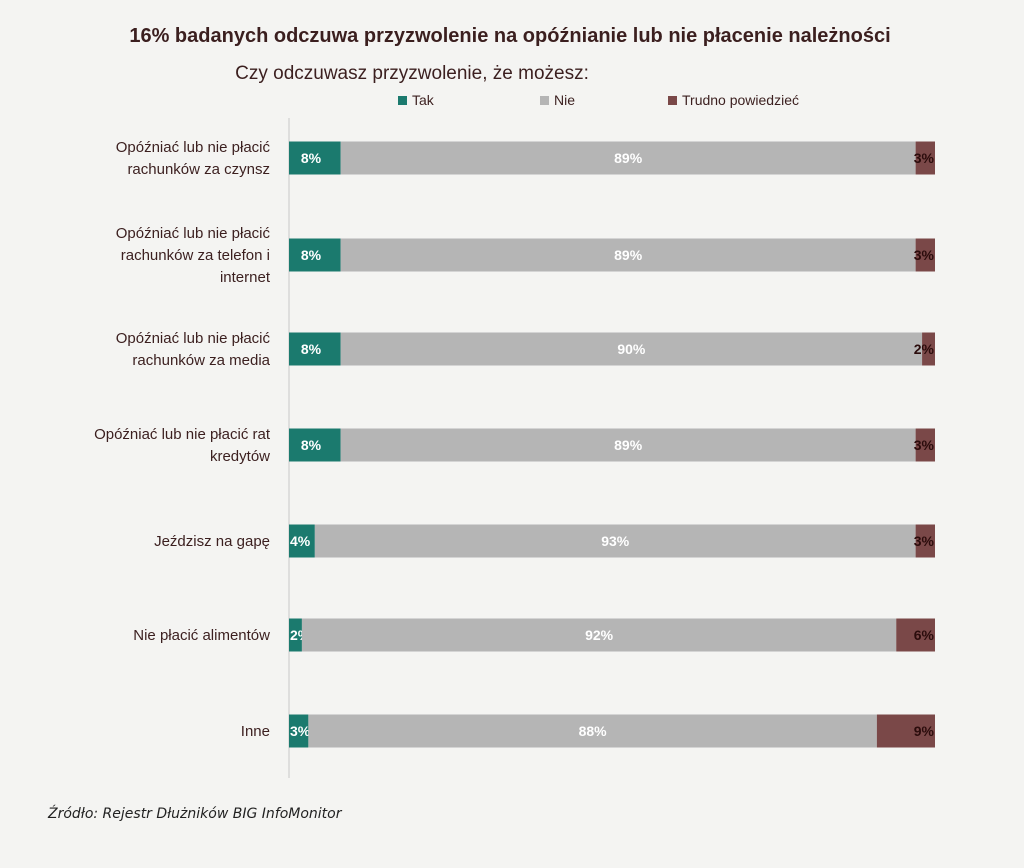  Describe the element at coordinates (924, 349) in the screenshot. I see `bar-value-label: 2%` at that location.